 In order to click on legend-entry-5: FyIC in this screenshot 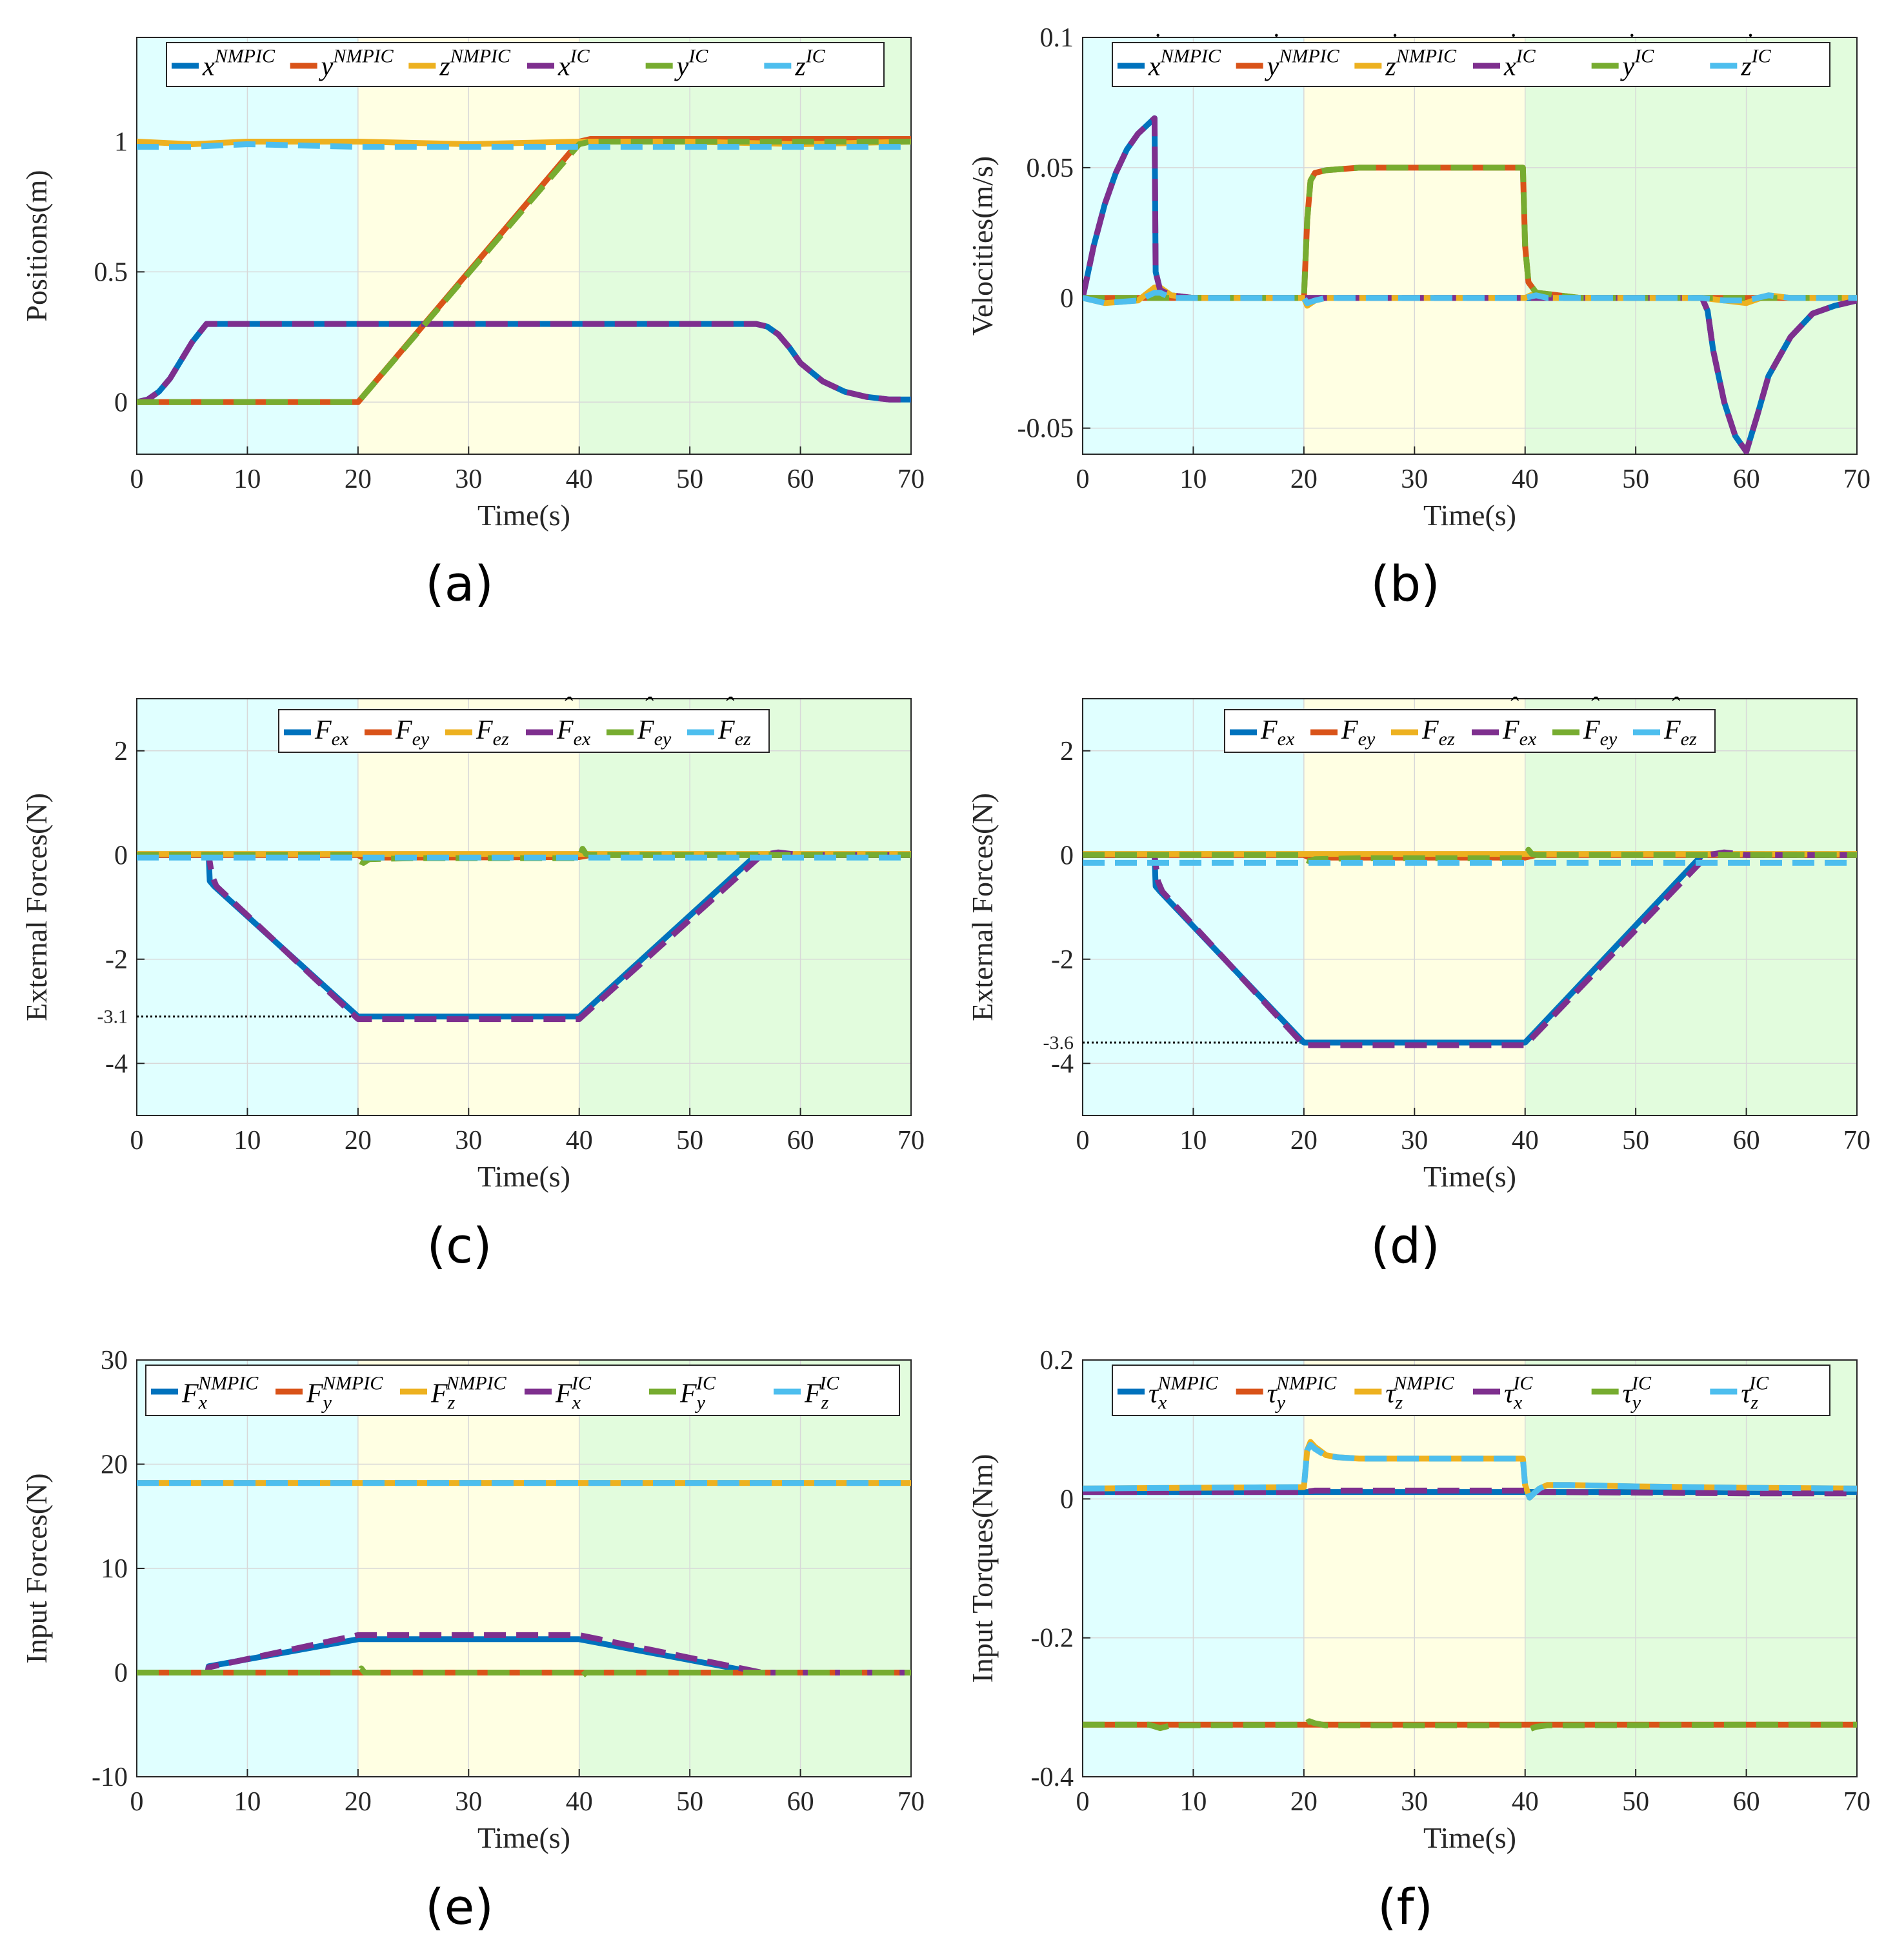, I will do `click(698, 1393)`.